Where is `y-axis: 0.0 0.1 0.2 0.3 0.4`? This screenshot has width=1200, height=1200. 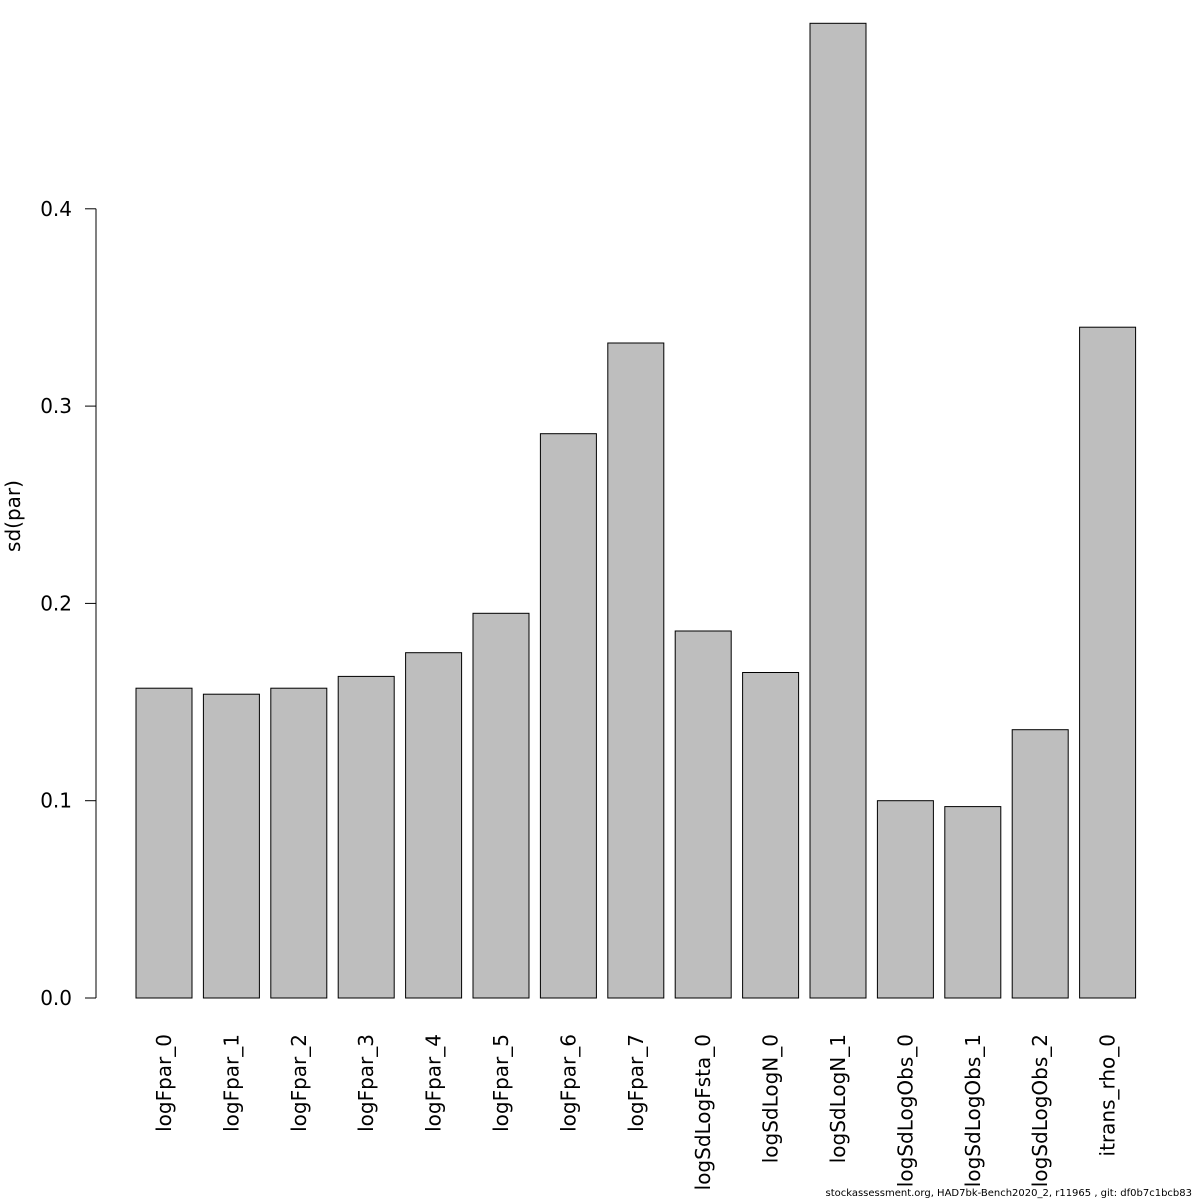
y-axis: 0.0 0.1 0.2 0.3 0.4 is located at coordinates (68, 603).